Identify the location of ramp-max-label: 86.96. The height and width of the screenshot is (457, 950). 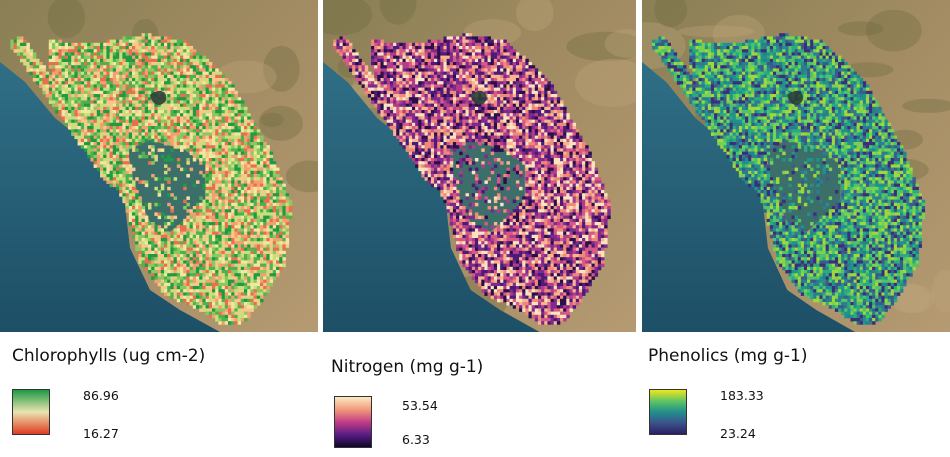
(101, 395).